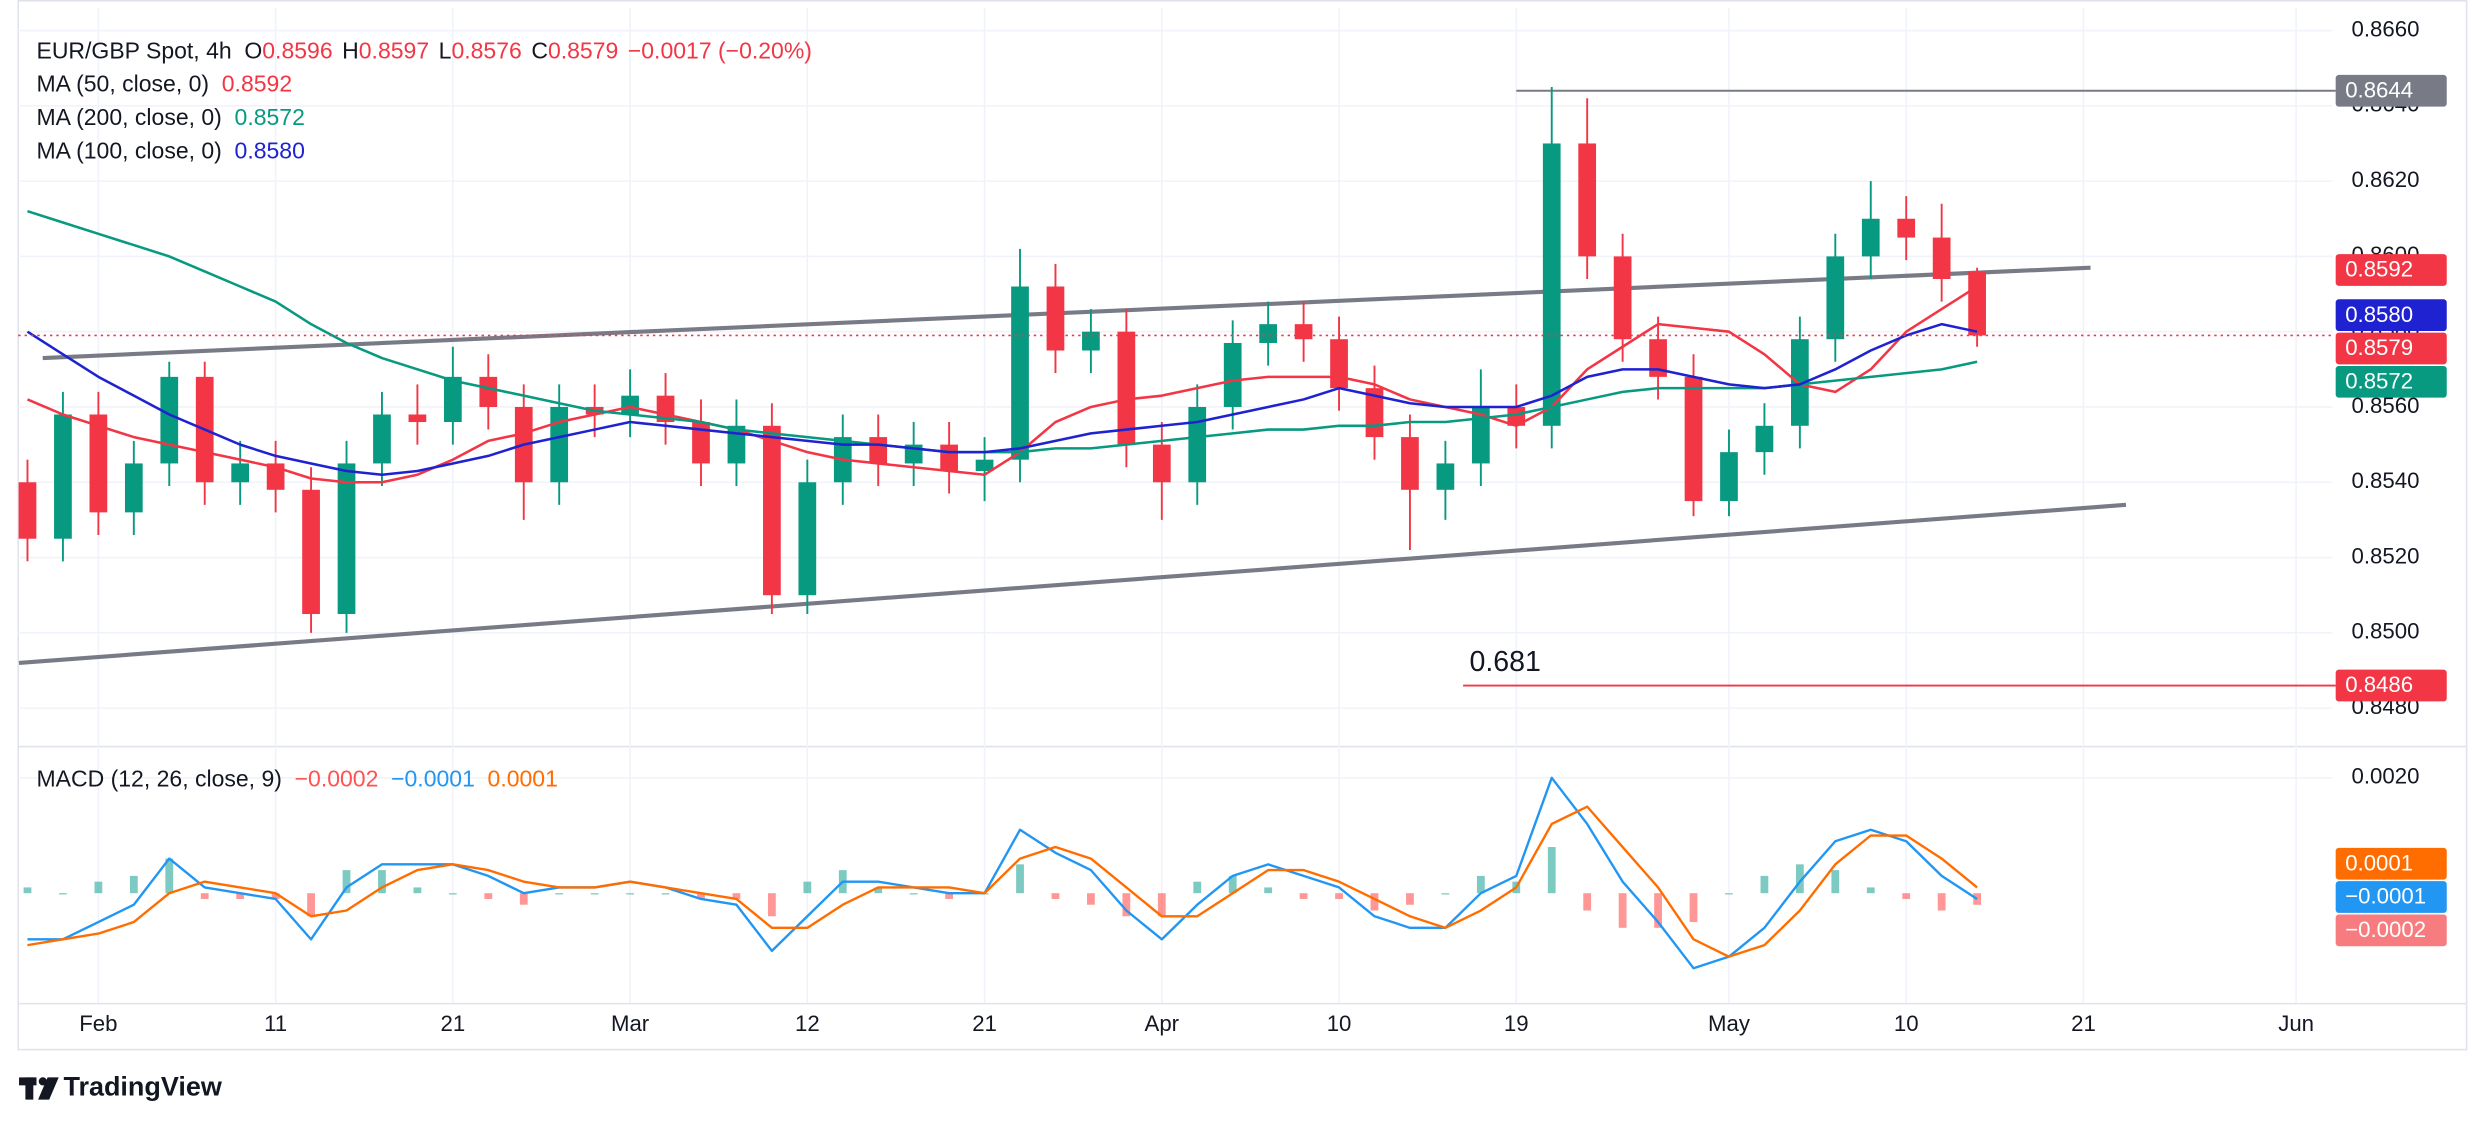 The width and height of the screenshot is (2488, 1122). I want to click on x-tick-label: Apr, so click(1162, 1023).